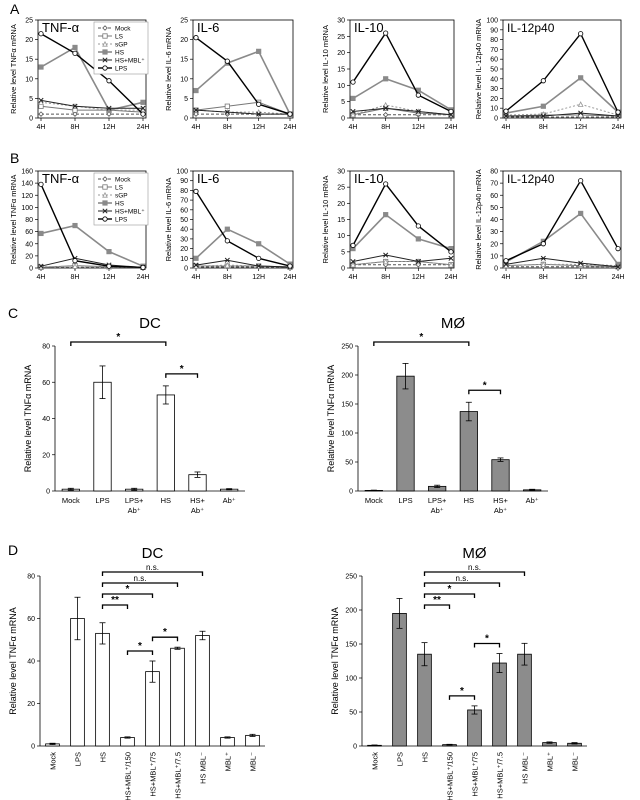  I want to click on x-tick-label-d1: Mock, so click(53, 761).